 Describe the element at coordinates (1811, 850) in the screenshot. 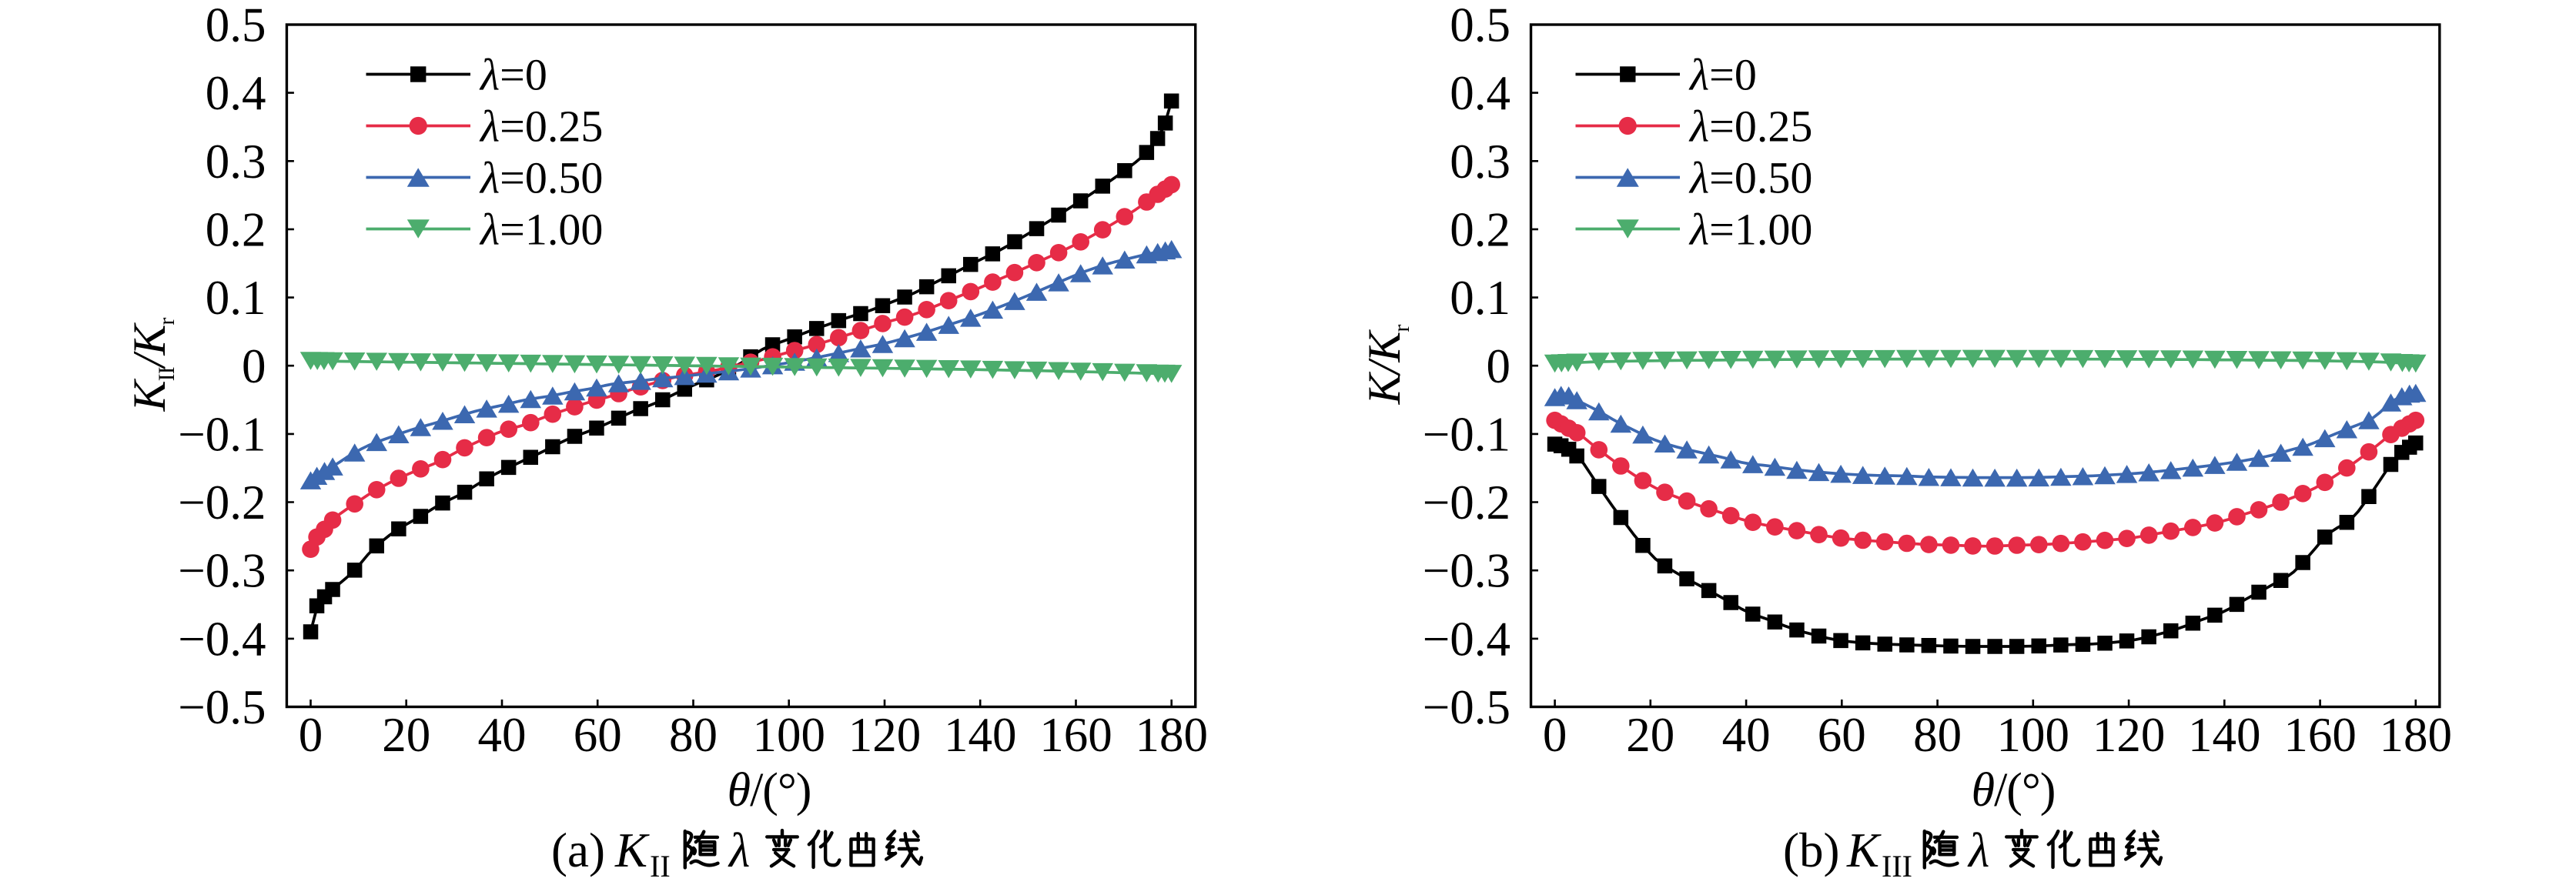

I see `svg-text: (b)` at that location.